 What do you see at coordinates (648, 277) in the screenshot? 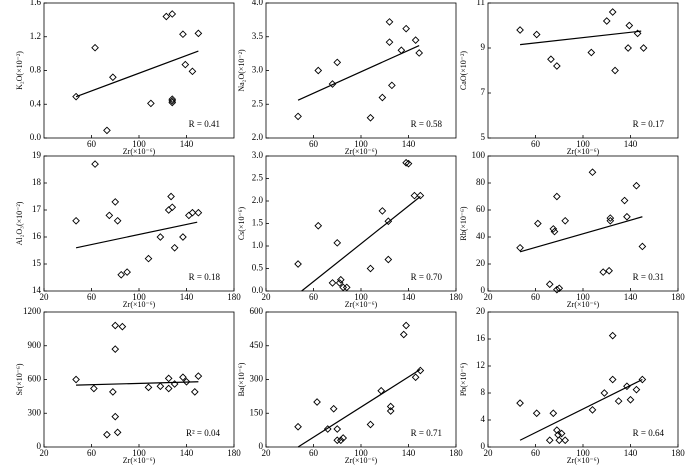
I see `annotation: R = 0.31` at bounding box center [648, 277].